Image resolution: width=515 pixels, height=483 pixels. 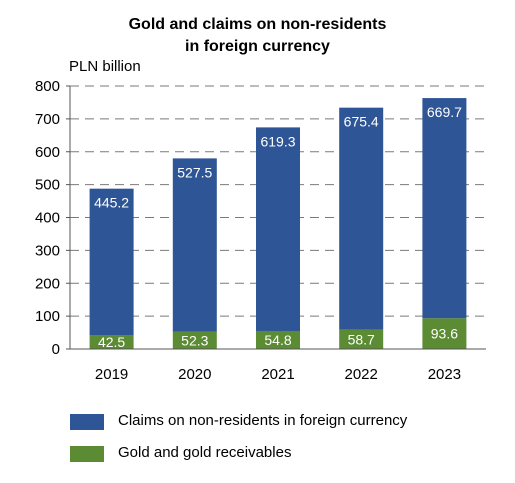 What do you see at coordinates (47, 218) in the screenshot?
I see `y-tick-label: 400` at bounding box center [47, 218].